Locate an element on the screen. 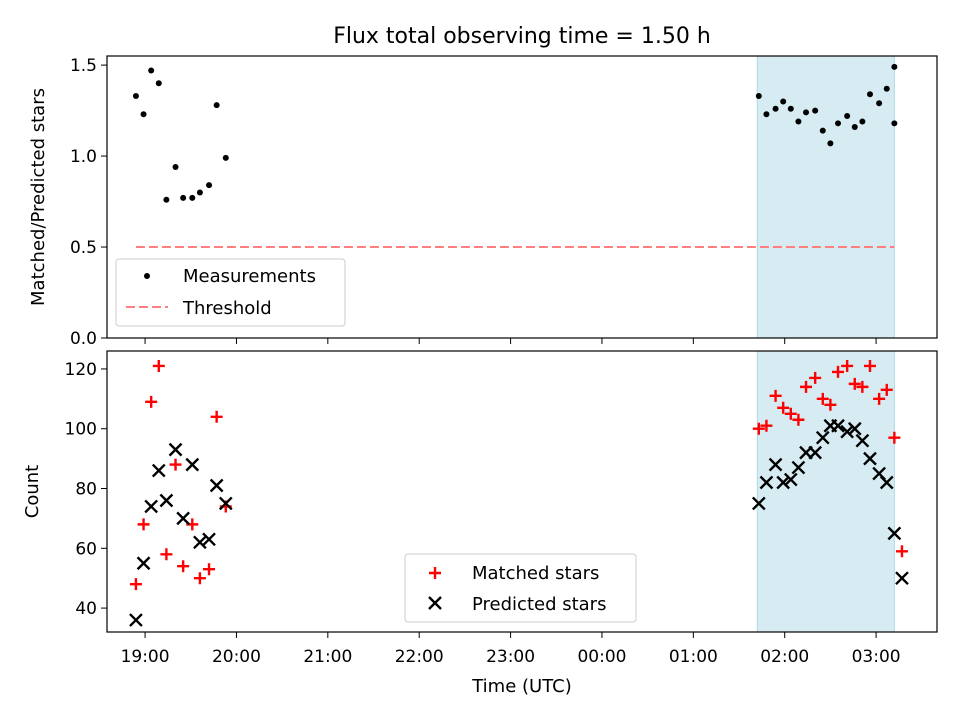  y-tick-label: 80 is located at coordinates (86, 490).